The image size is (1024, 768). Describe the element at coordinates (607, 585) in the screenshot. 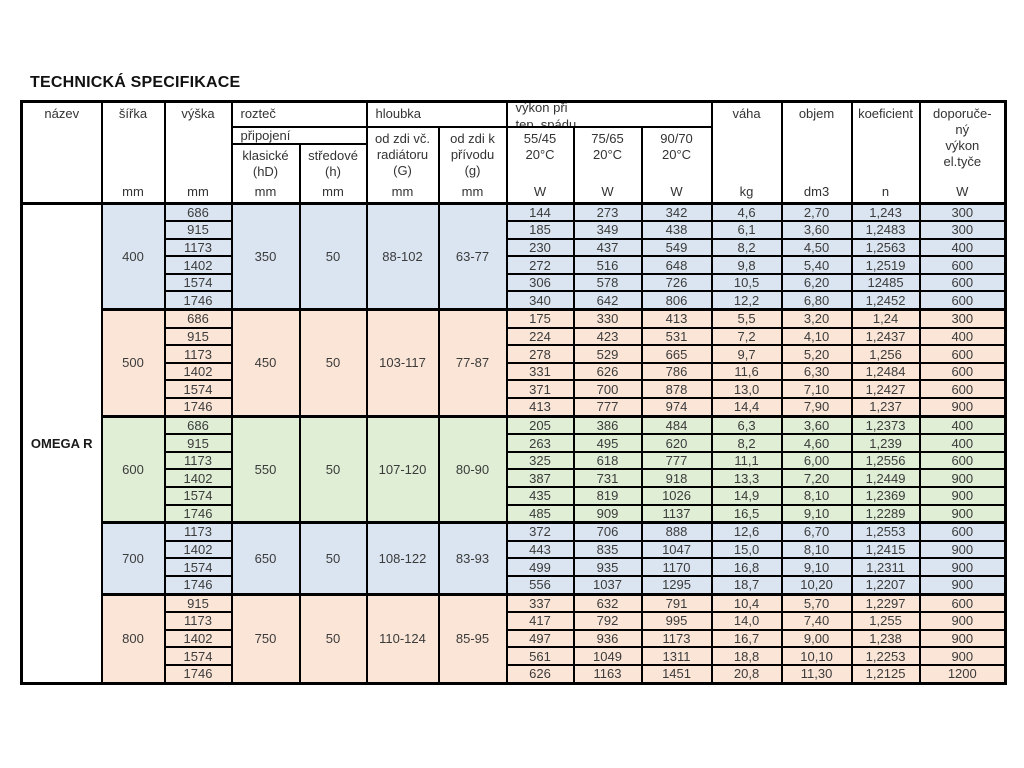

I see `cell-vykon-7565: 1037` at that location.